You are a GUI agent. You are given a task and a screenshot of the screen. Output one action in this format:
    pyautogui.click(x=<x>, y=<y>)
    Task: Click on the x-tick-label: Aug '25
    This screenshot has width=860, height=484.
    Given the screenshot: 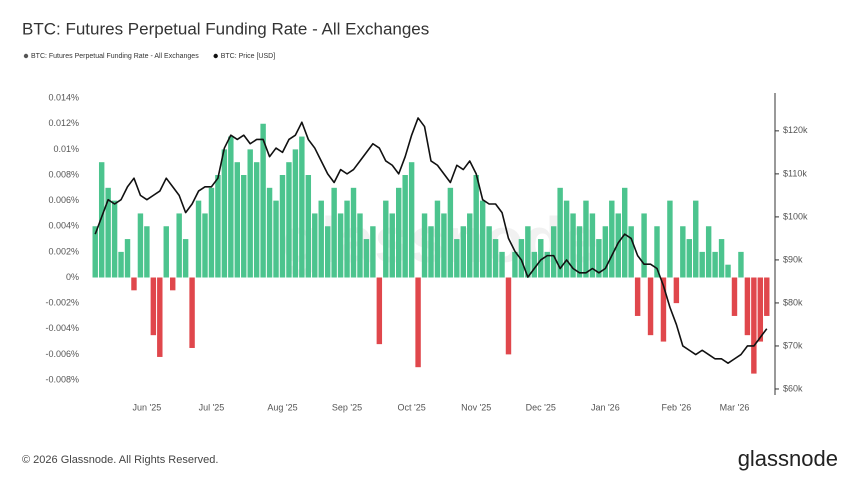 What is the action you would take?
    pyautogui.click(x=282, y=407)
    